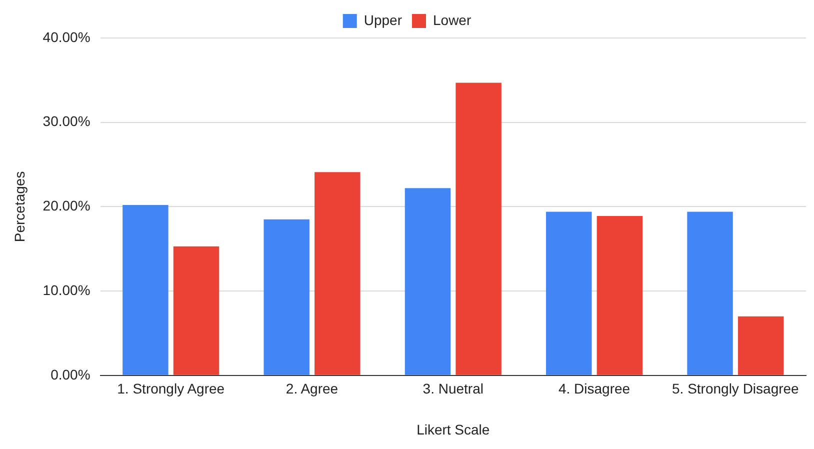 The image size is (814, 449). I want to click on x-tick-label: 2. Agree, so click(312, 388).